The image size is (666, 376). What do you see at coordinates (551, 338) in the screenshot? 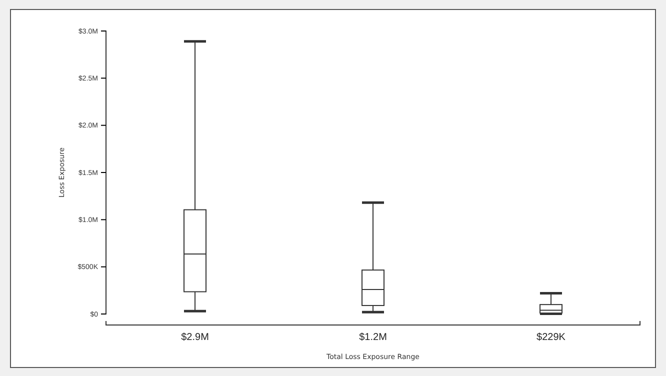
I see `x-tick-label: $229K` at bounding box center [551, 338].